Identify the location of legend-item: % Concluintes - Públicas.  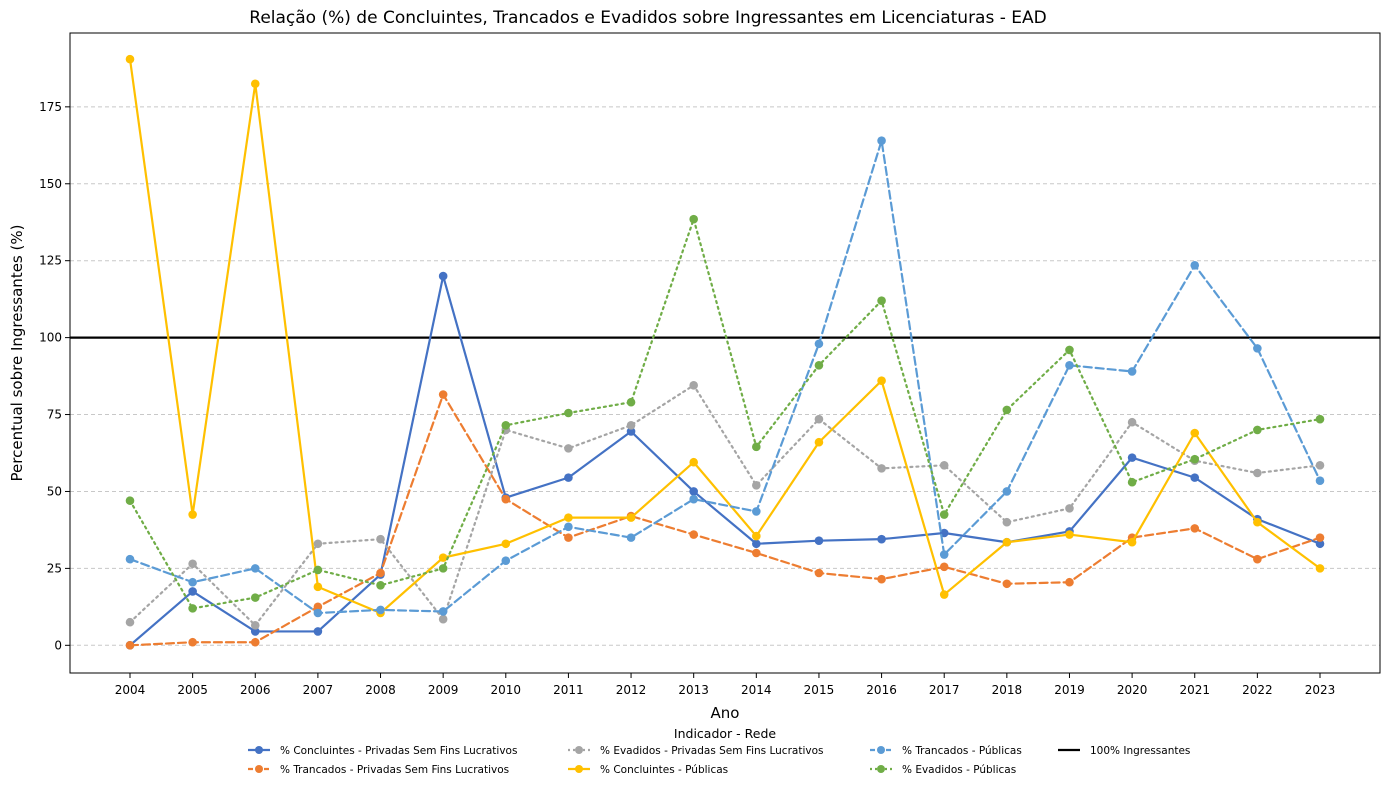
(648, 770).